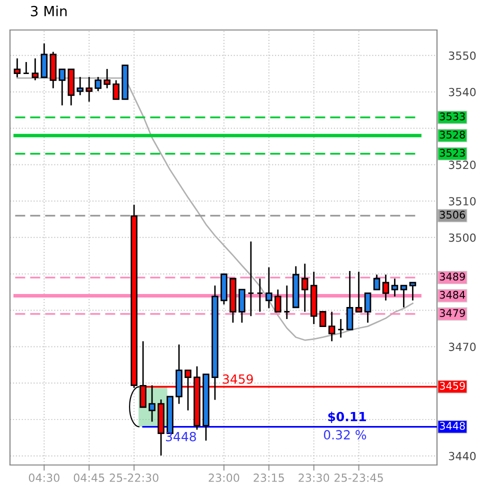  I want to click on annotation: 3448, so click(181, 437).